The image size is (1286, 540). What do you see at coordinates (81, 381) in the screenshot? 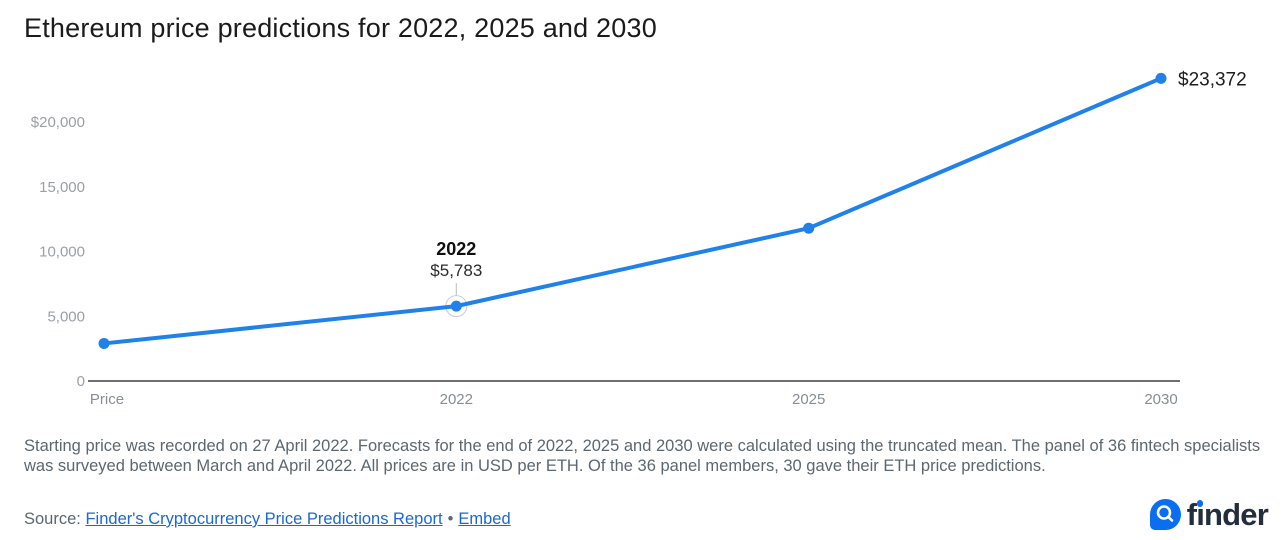
I see `y-axis-tick-label: 0` at bounding box center [81, 381].